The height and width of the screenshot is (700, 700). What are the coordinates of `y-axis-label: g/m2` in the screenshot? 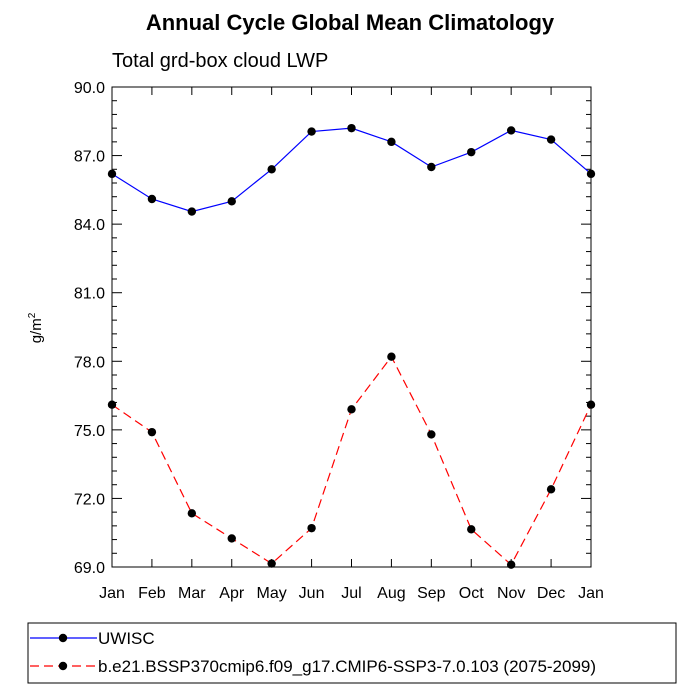 It's located at (36, 327).